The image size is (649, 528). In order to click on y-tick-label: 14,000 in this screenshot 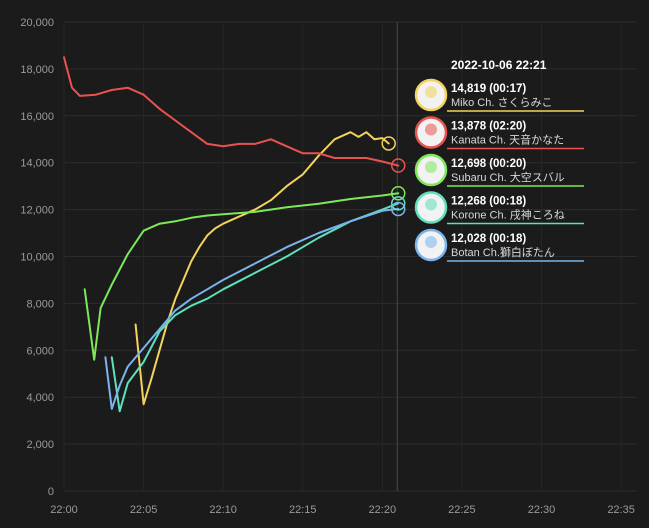, I will do `click(37, 164)`.